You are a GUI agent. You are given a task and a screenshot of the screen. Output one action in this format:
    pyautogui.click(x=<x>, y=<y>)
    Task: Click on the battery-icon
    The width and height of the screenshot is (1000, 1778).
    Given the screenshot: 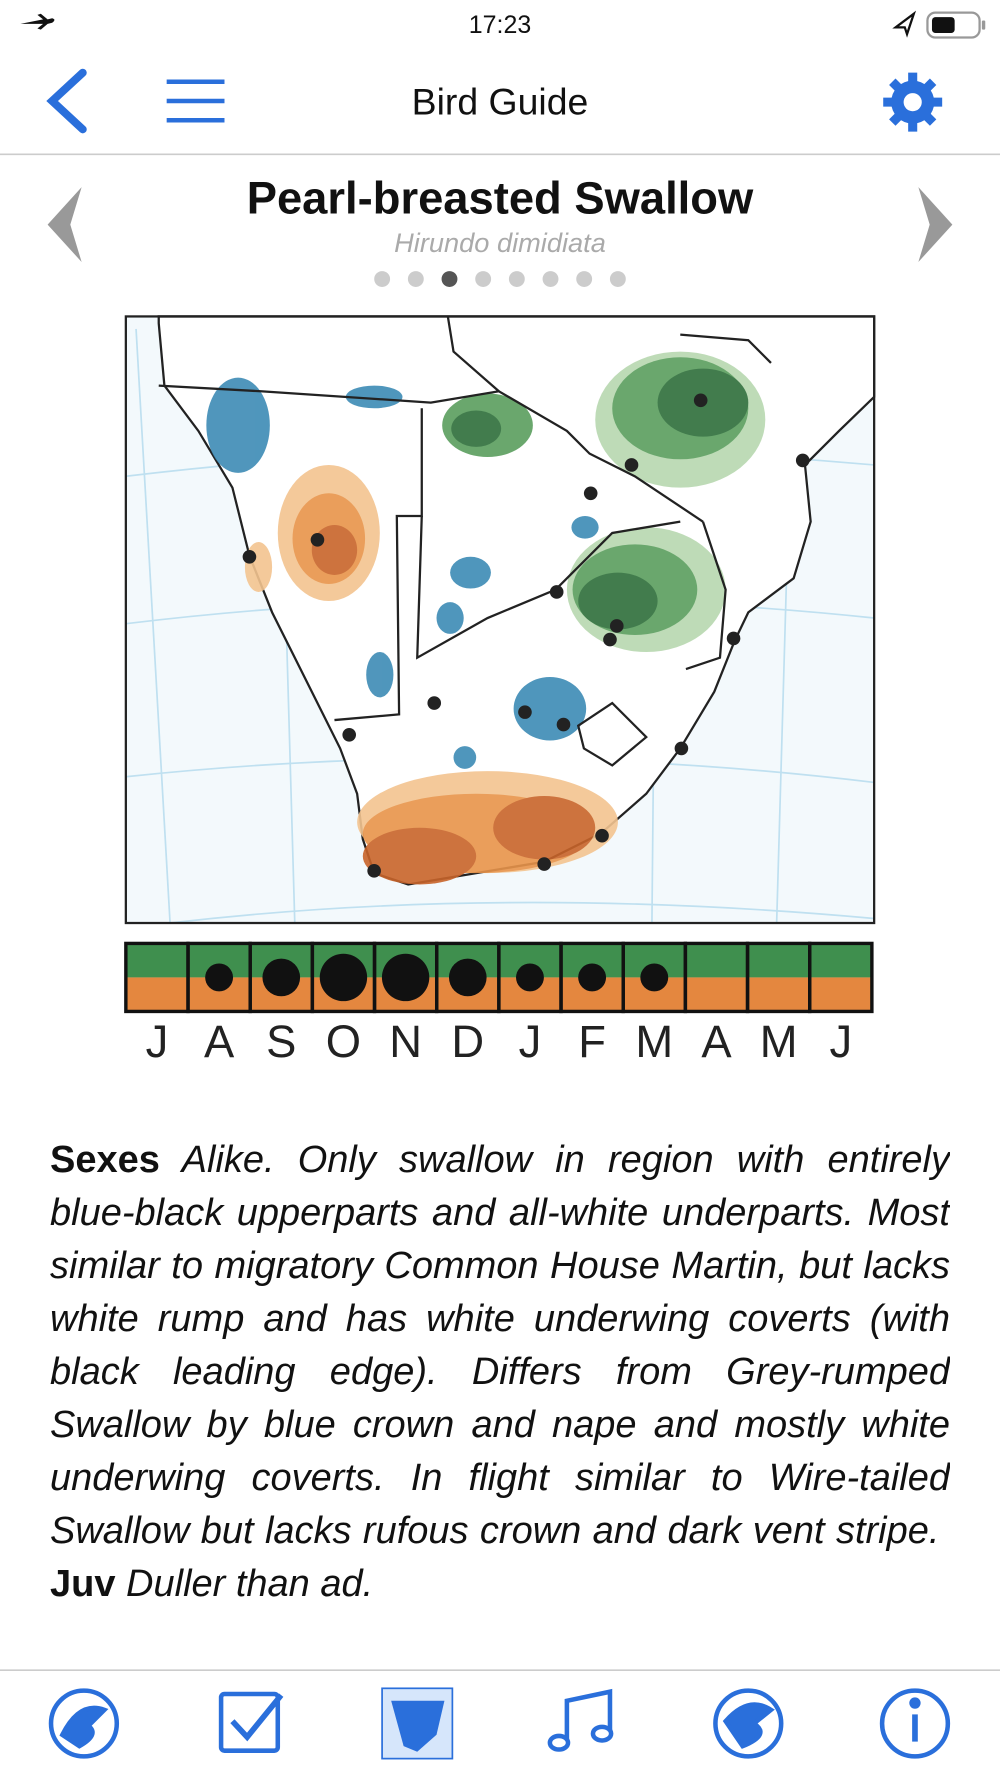 What is the action you would take?
    pyautogui.click(x=953, y=25)
    